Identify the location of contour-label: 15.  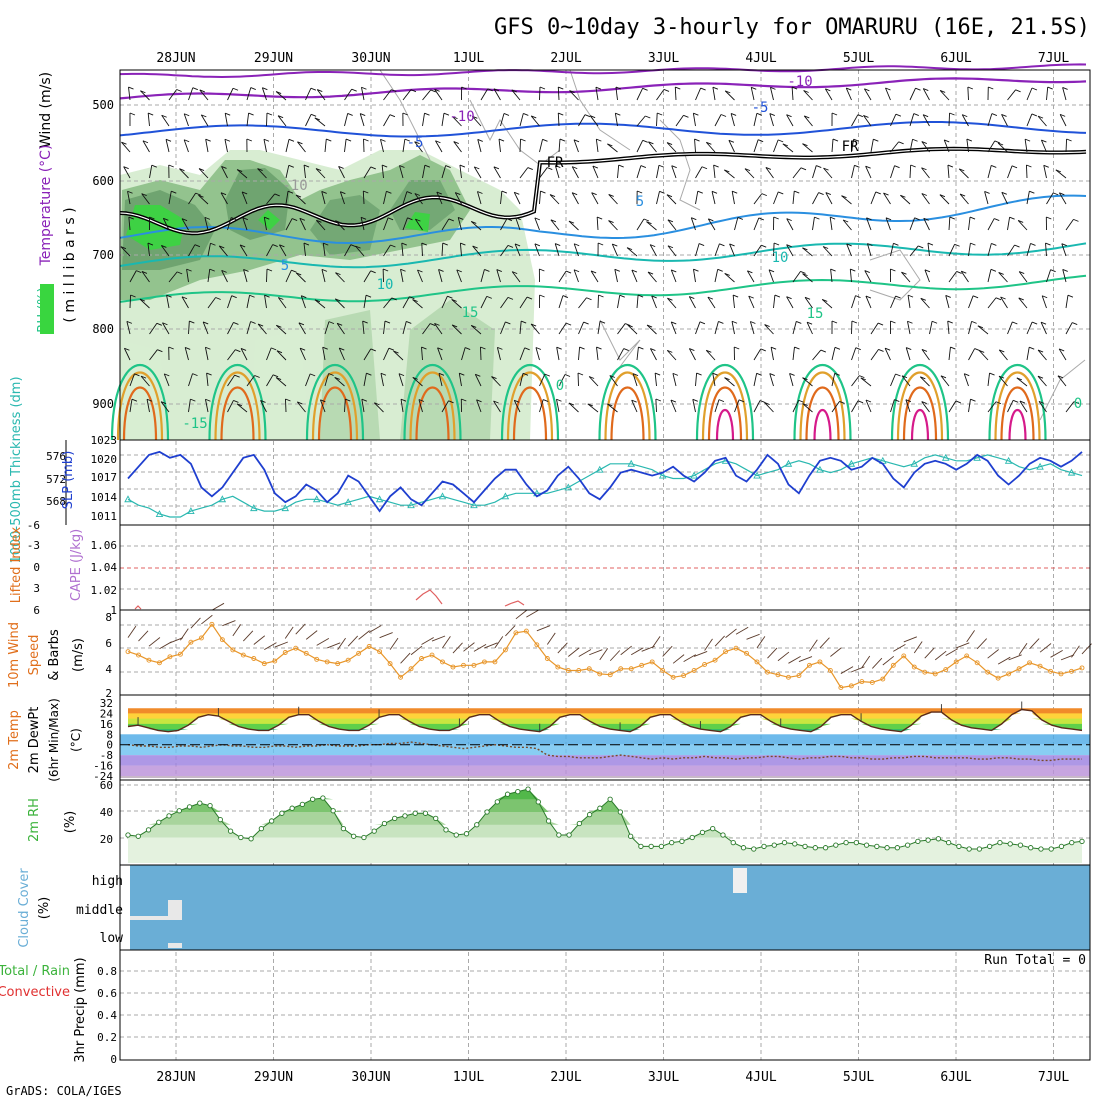
(815, 314).